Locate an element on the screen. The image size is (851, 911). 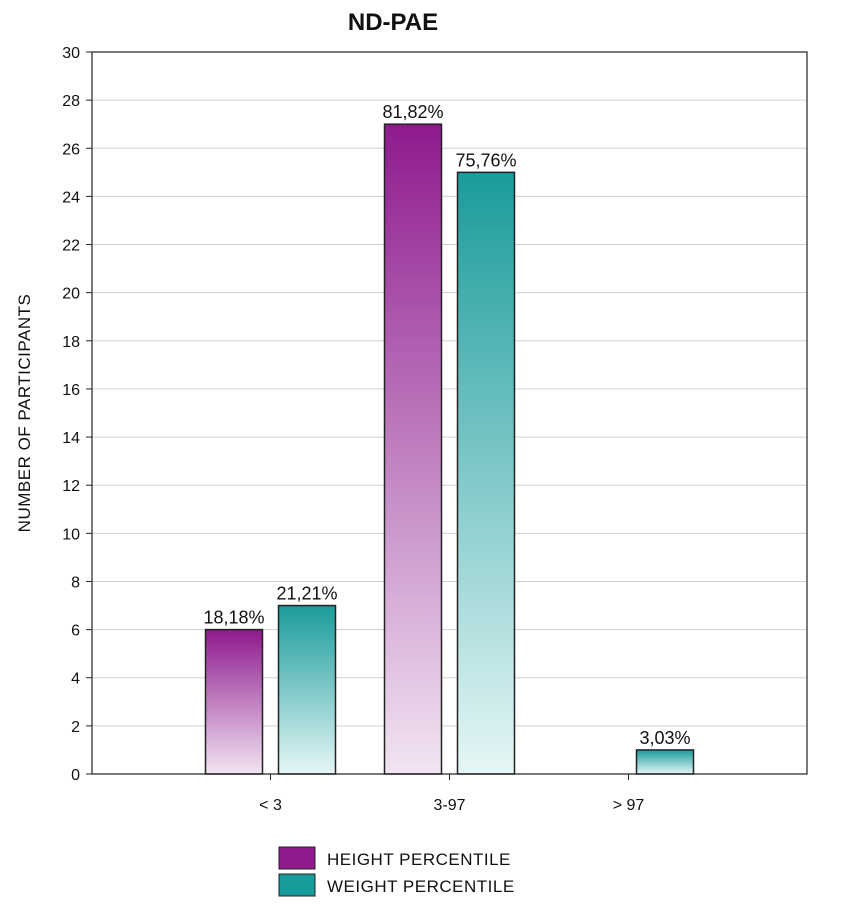
data-label: 81,82% is located at coordinates (412, 112).